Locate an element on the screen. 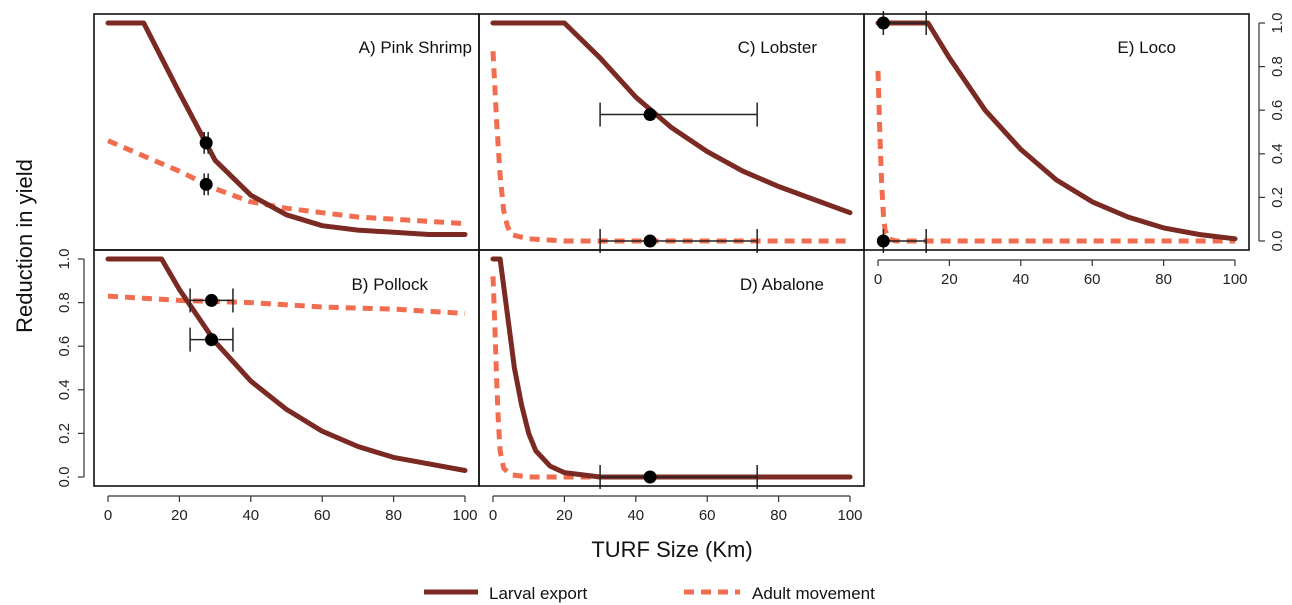 This screenshot has height=605, width=1292. y-axis-B-tick-label-0: 0.0 is located at coordinates (64, 477).